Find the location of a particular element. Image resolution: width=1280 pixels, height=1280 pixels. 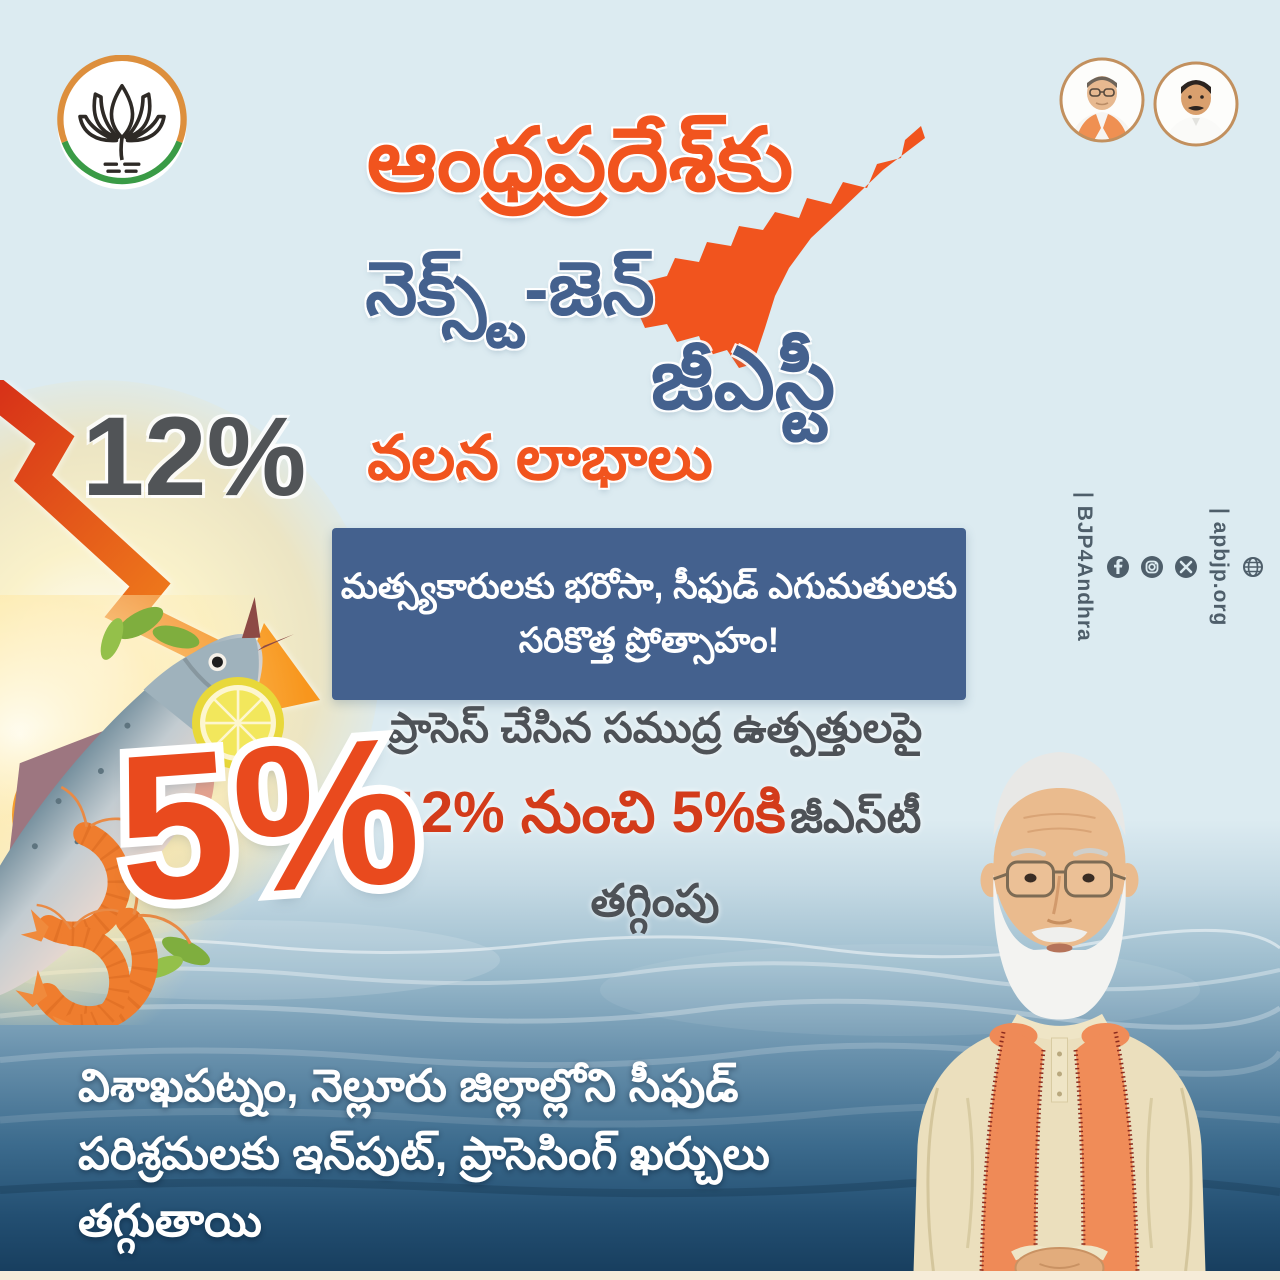

banner-line-2: సరికొత్త ప్రోత్సాహం! is located at coordinates (649, 640).